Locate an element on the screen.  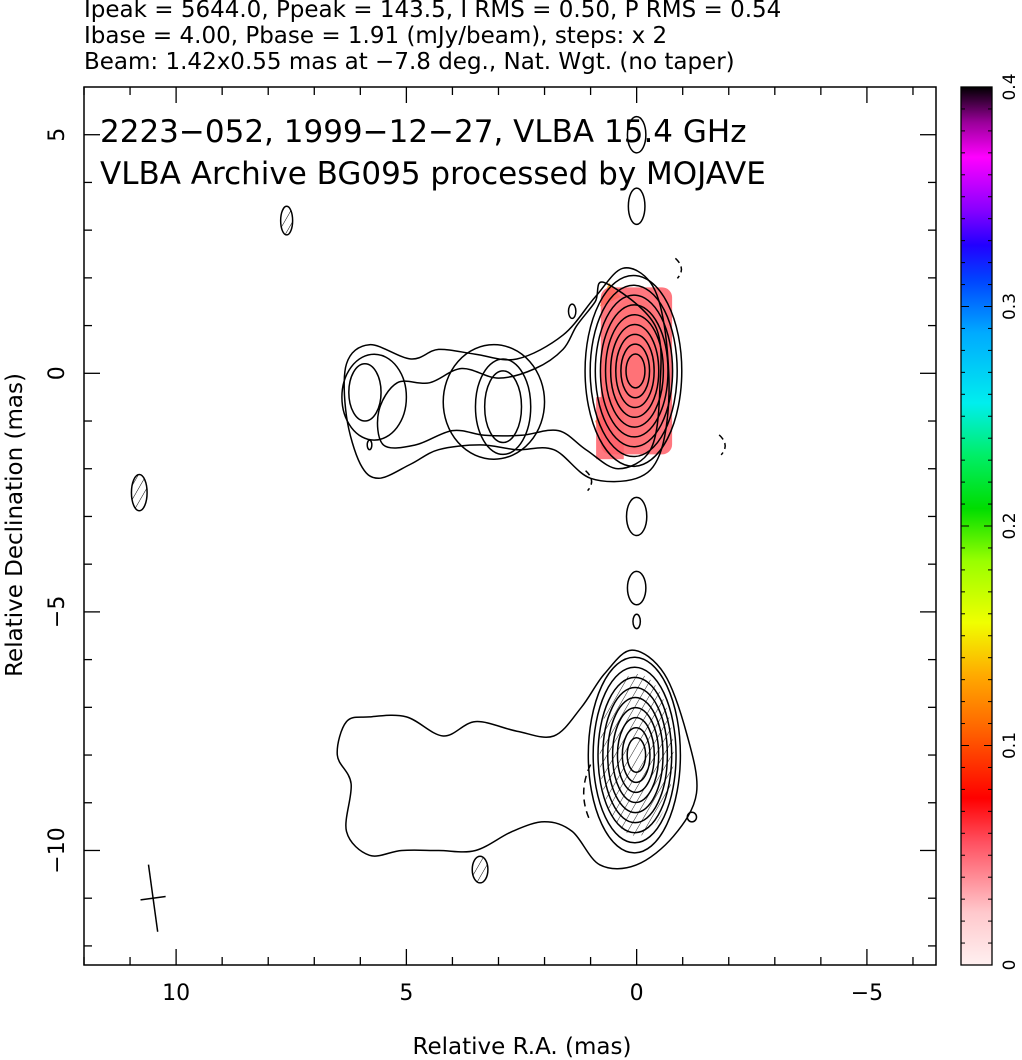
x-tick-label: 10 is located at coordinates (176, 993).